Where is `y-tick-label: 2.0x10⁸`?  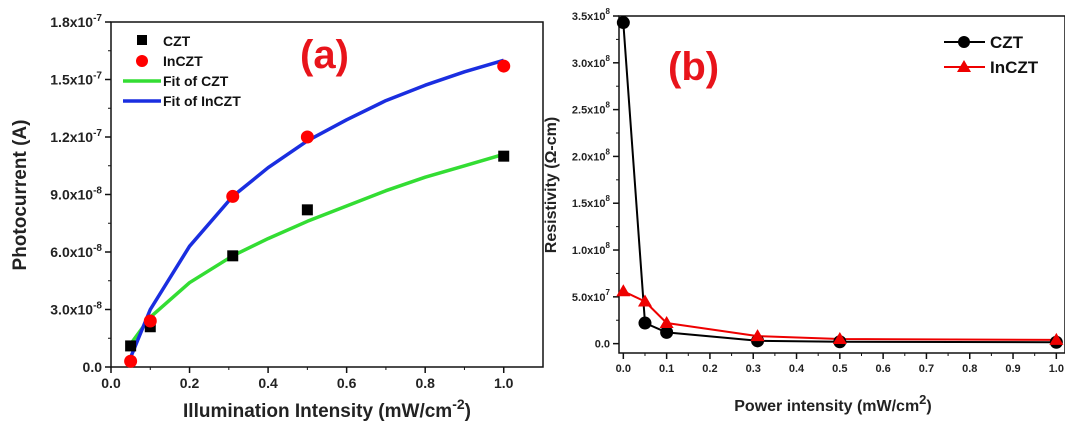 y-tick-label: 2.0x10⁸ is located at coordinates (591, 155).